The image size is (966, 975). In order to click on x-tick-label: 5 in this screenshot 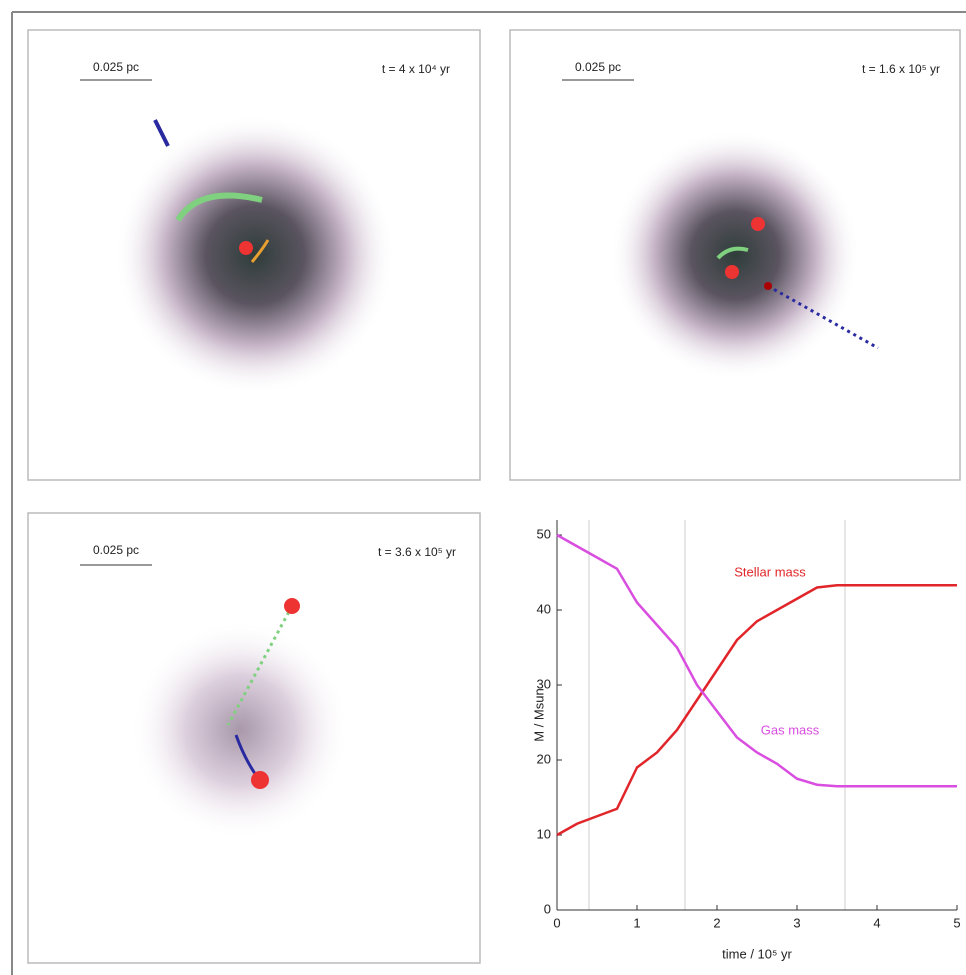, I will do `click(956, 922)`.